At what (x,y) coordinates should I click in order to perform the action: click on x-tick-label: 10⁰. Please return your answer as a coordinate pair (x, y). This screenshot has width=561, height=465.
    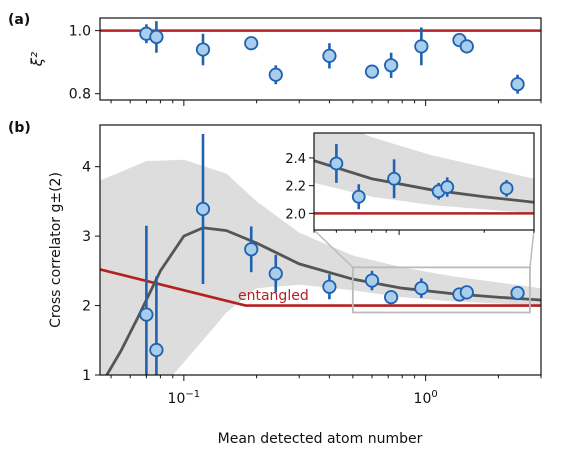
    Looking at the image, I should click on (426, 398).